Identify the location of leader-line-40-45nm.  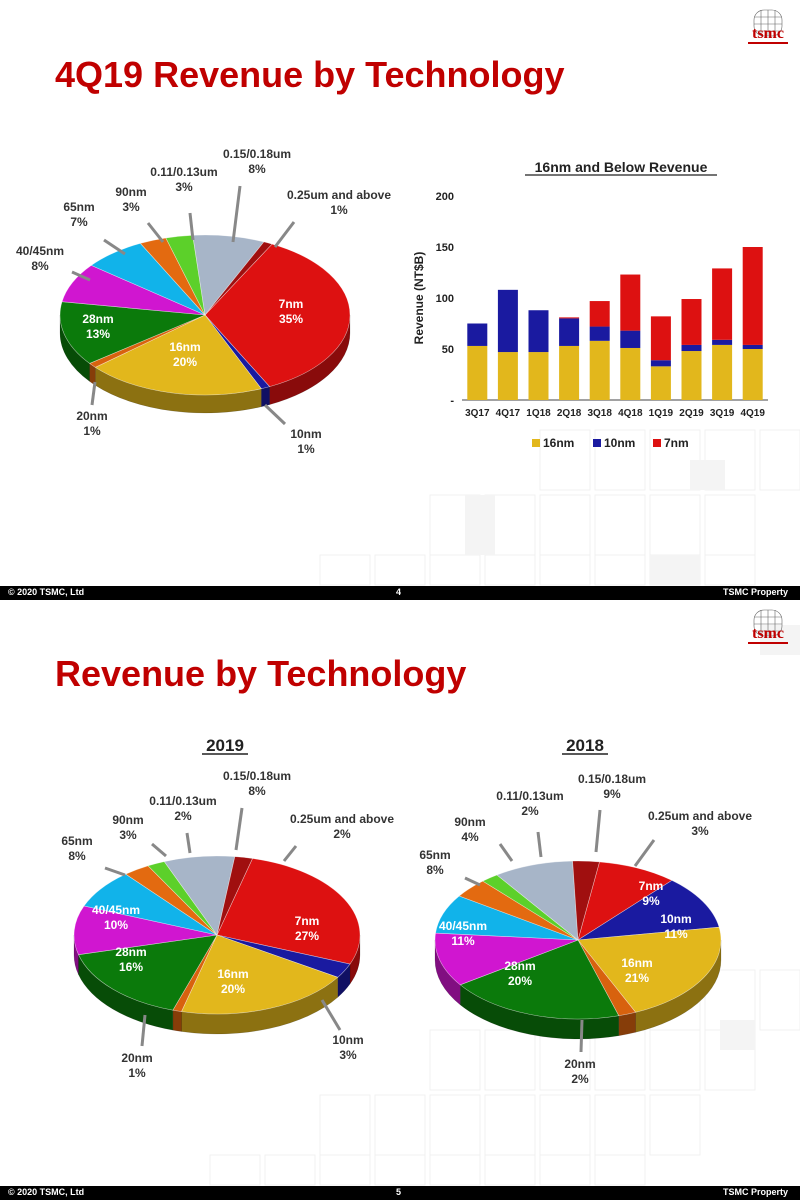
(81, 276).